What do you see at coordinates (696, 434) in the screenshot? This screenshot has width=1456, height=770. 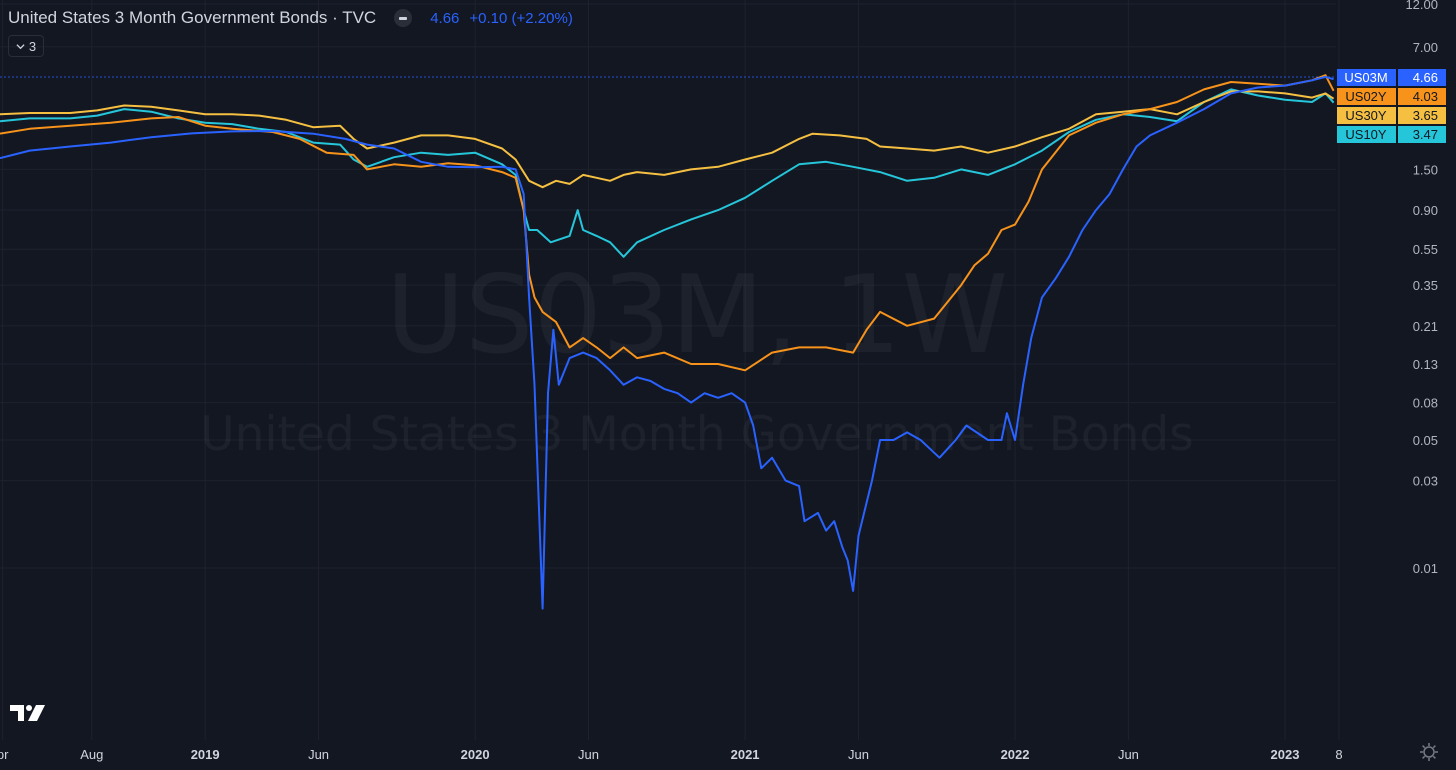 I see `watermark-name: United States 3 Month Government Bonds` at bounding box center [696, 434].